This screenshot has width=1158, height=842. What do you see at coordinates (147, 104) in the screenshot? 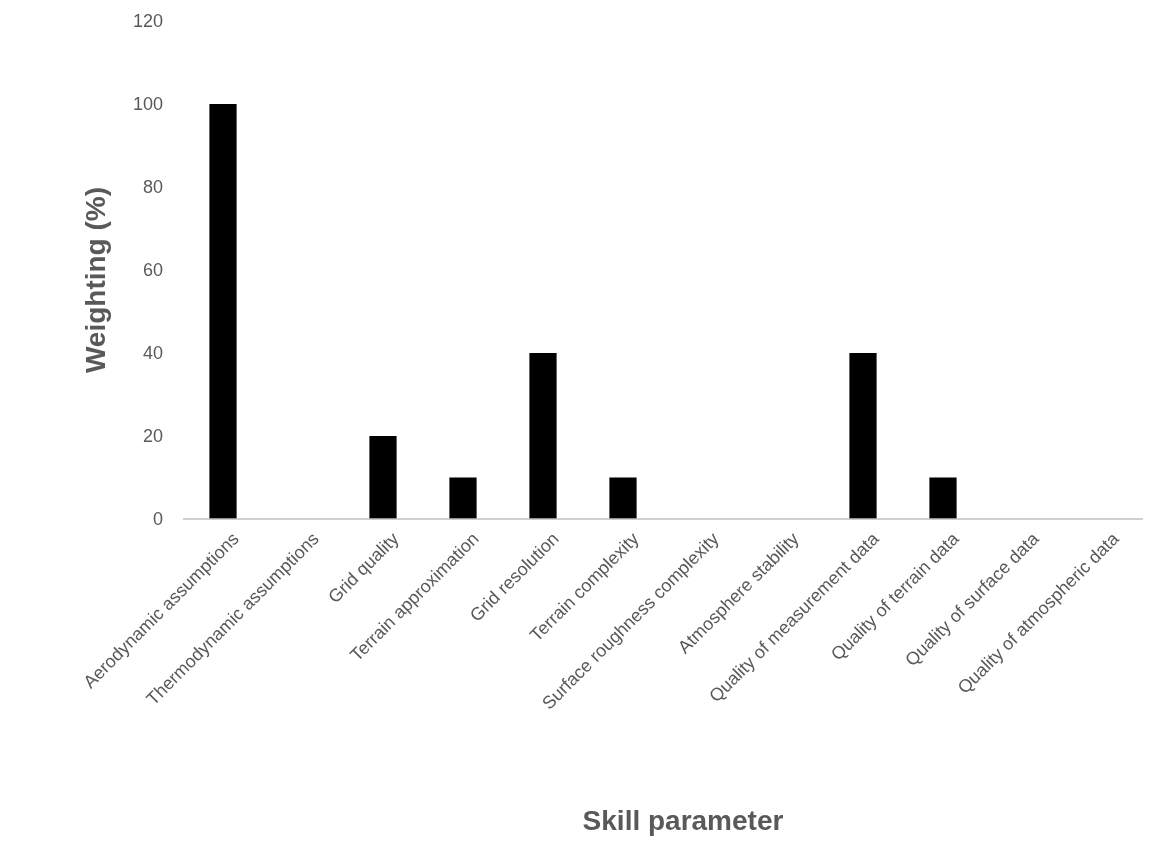
I see `y-tick-label: 100` at bounding box center [147, 104].